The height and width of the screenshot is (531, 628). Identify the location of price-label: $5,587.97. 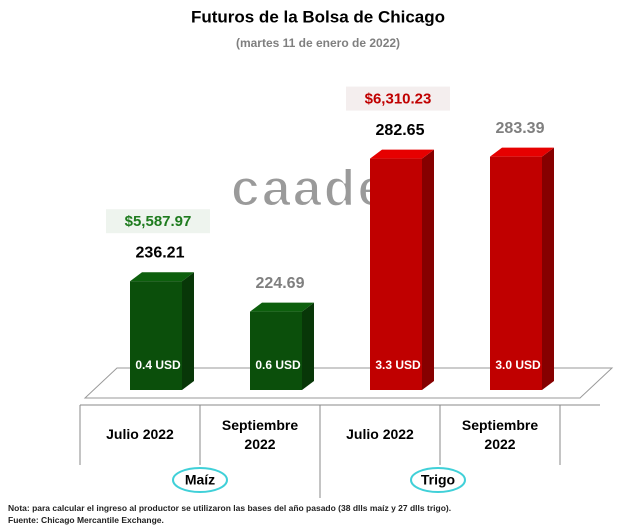
(158, 221).